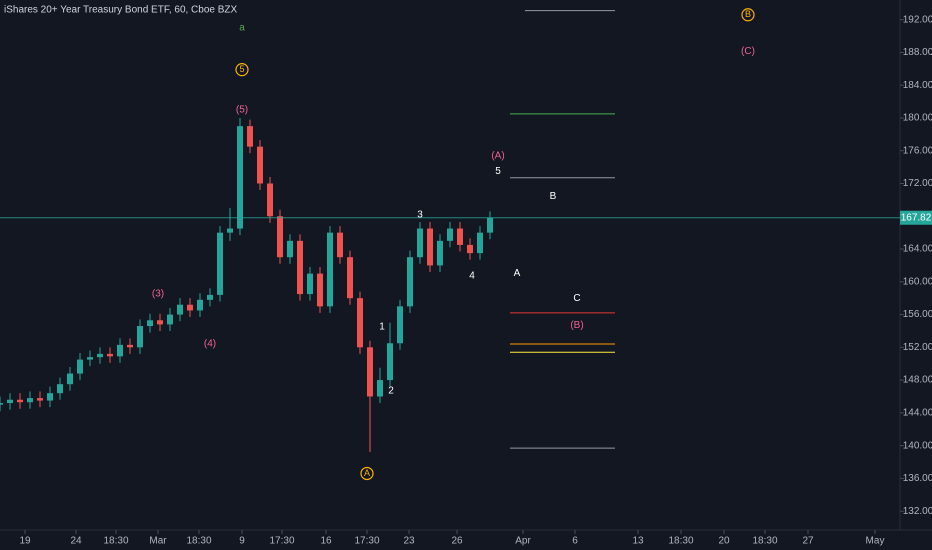 The image size is (932, 550). Describe the element at coordinates (575, 541) in the screenshot. I see `x-tick-label: 6` at that location.